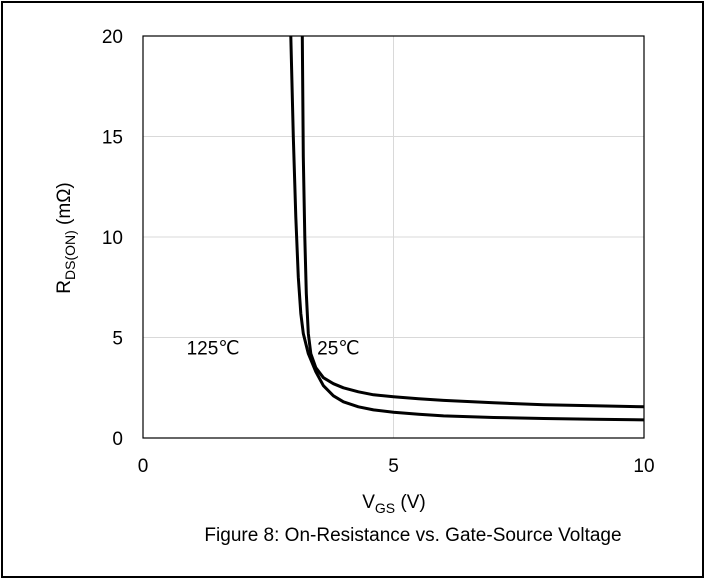  I want to click on y-tick-label-3: 15, so click(112, 138).